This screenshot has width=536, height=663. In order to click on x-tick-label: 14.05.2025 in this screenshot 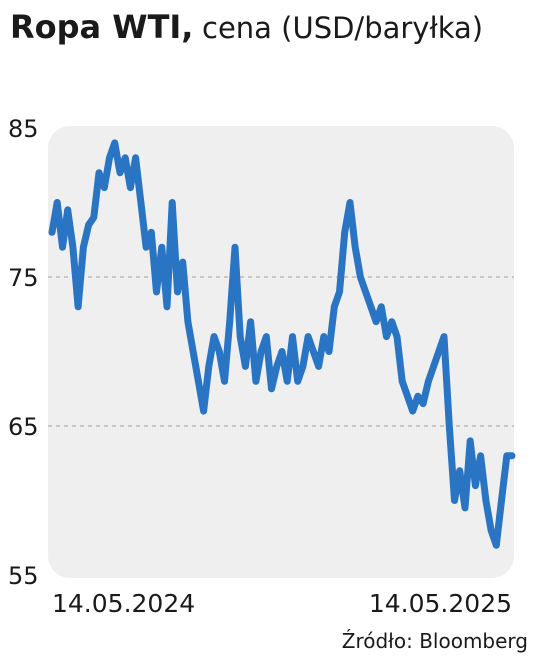, I will do `click(440, 603)`.